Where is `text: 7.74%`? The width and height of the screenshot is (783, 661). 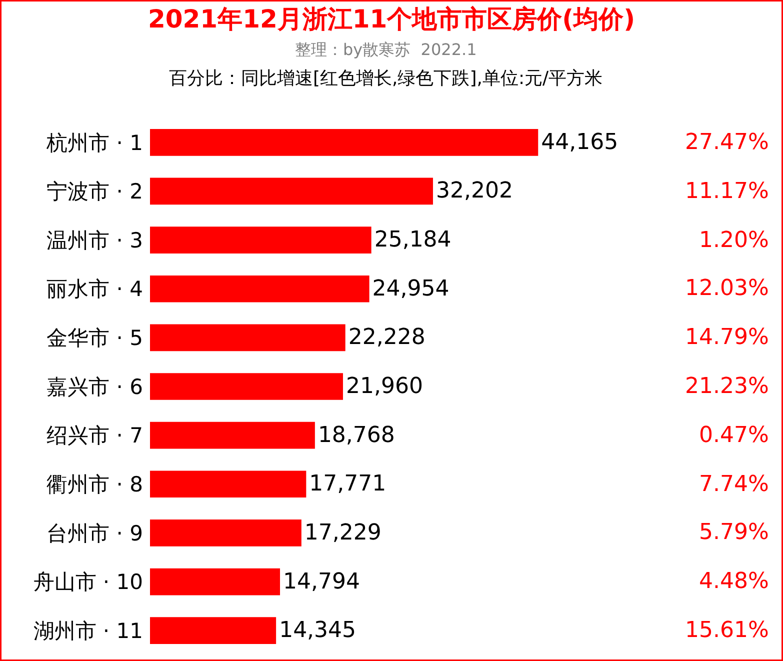 text: 7.74% is located at coordinates (734, 484).